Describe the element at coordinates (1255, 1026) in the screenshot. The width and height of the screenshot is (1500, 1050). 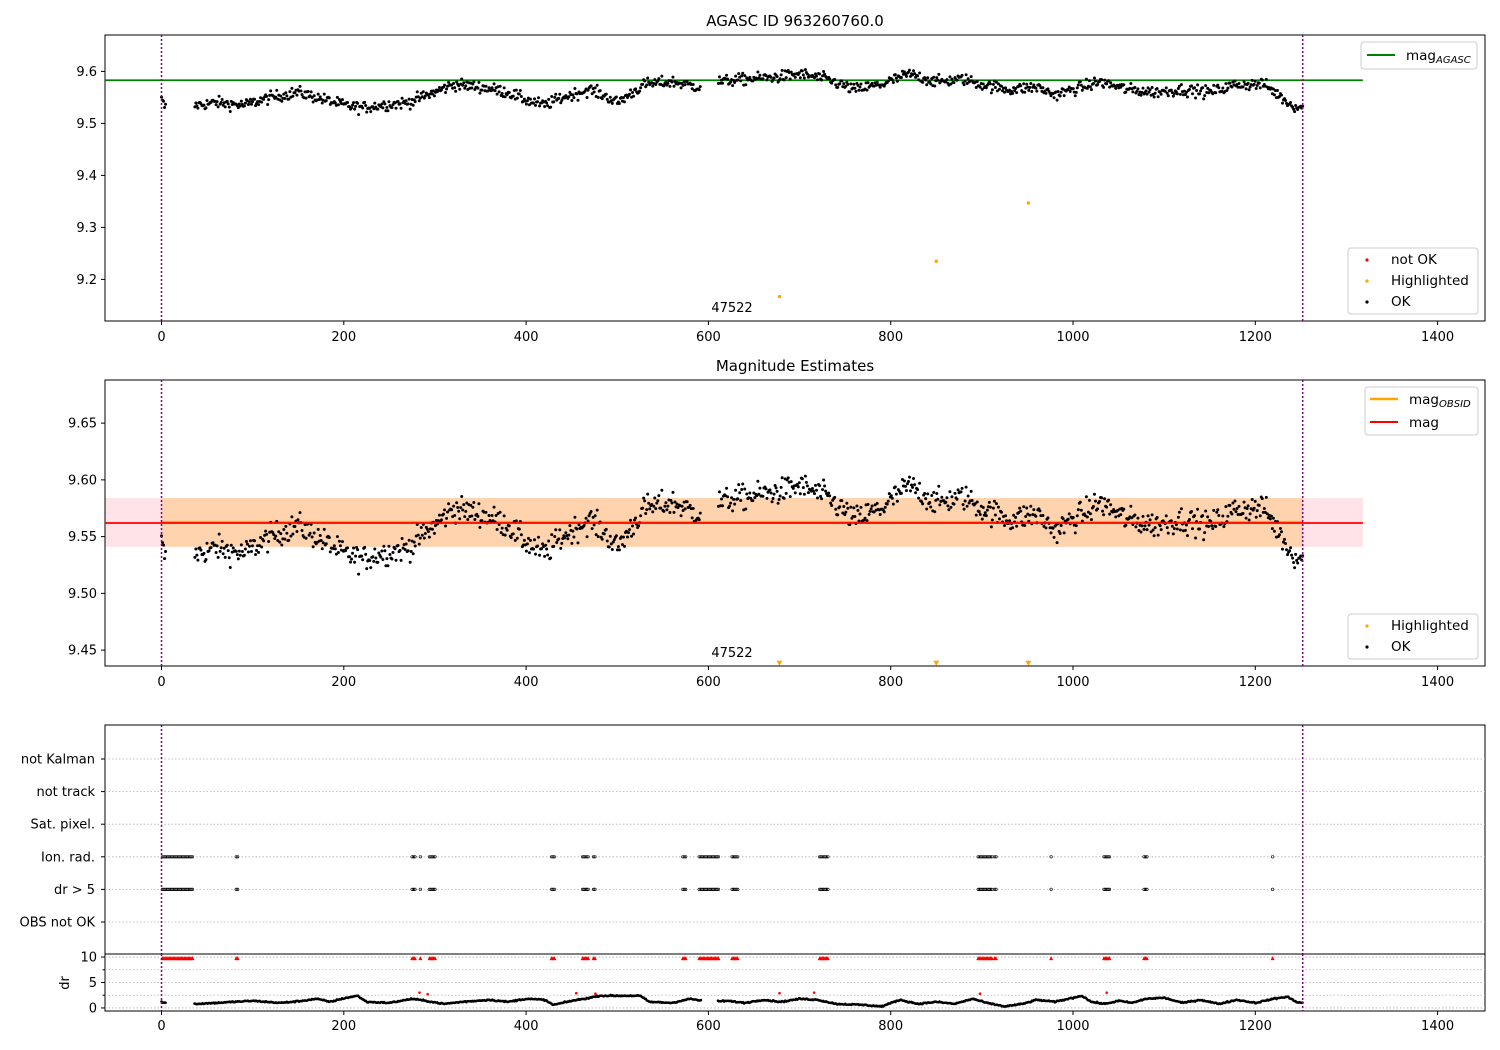
I see `x-tick-label: 1200` at that location.